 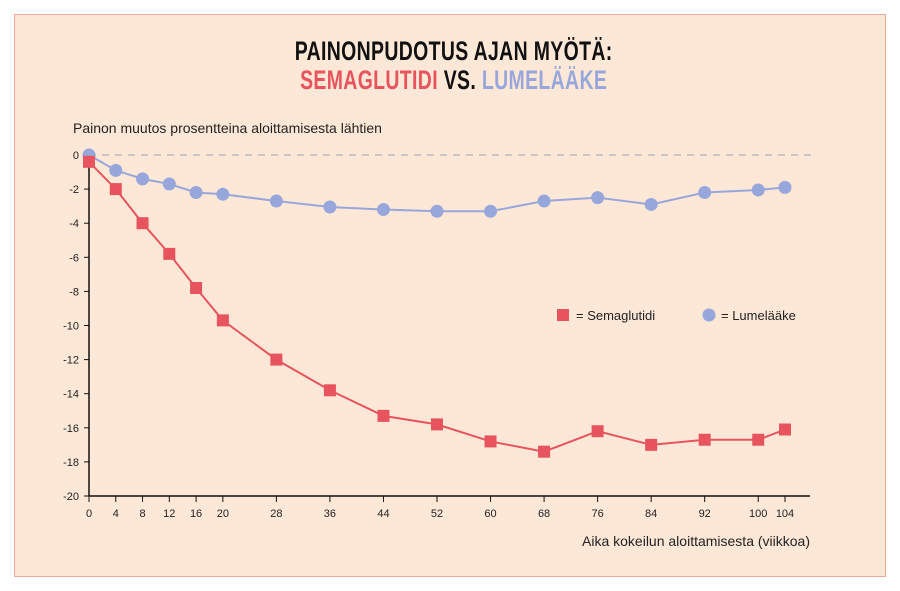 What do you see at coordinates (597, 514) in the screenshot?
I see `x-tick-label: 76` at bounding box center [597, 514].